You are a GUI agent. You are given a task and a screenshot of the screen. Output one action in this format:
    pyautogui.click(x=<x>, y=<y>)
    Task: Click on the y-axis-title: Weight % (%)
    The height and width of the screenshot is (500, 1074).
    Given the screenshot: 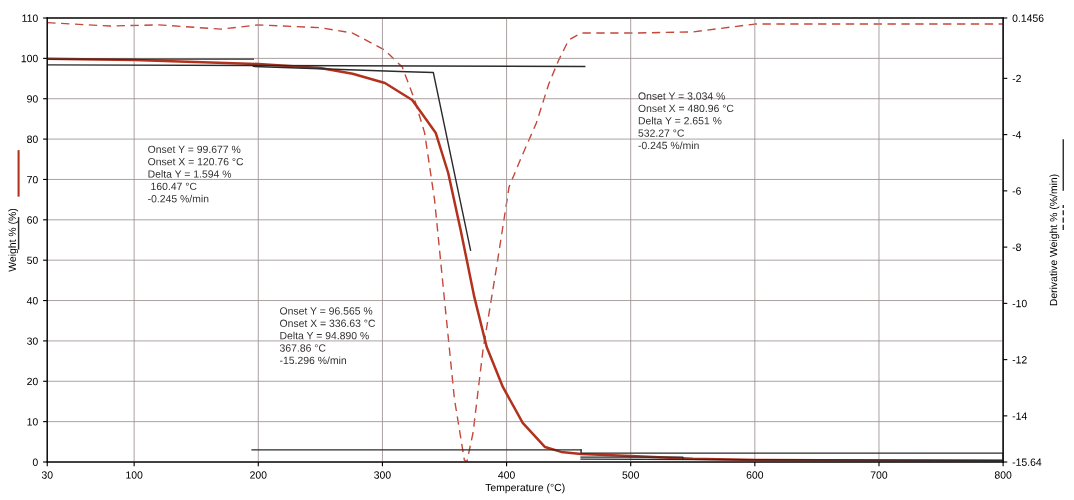 What is the action you would take?
    pyautogui.click(x=13, y=240)
    